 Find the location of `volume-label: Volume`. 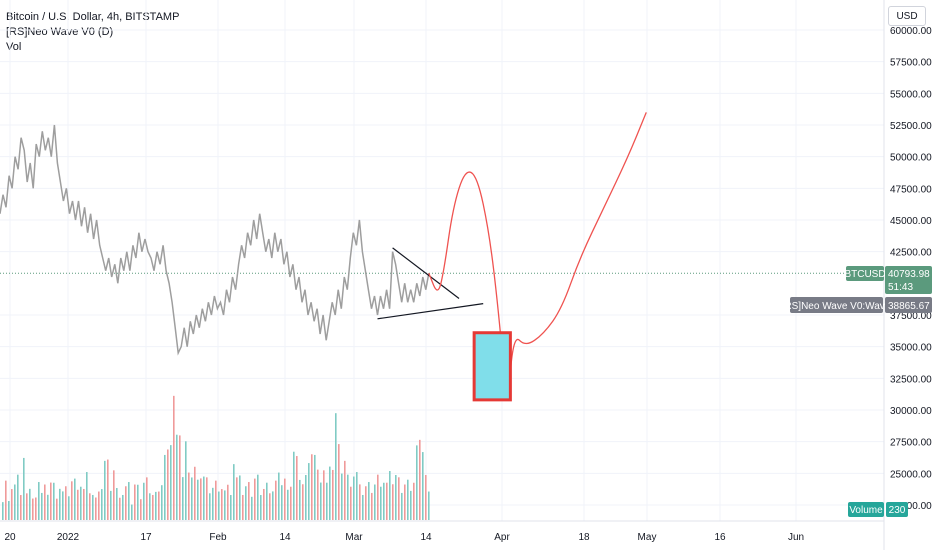

volume-label: Volume is located at coordinates (866, 510).